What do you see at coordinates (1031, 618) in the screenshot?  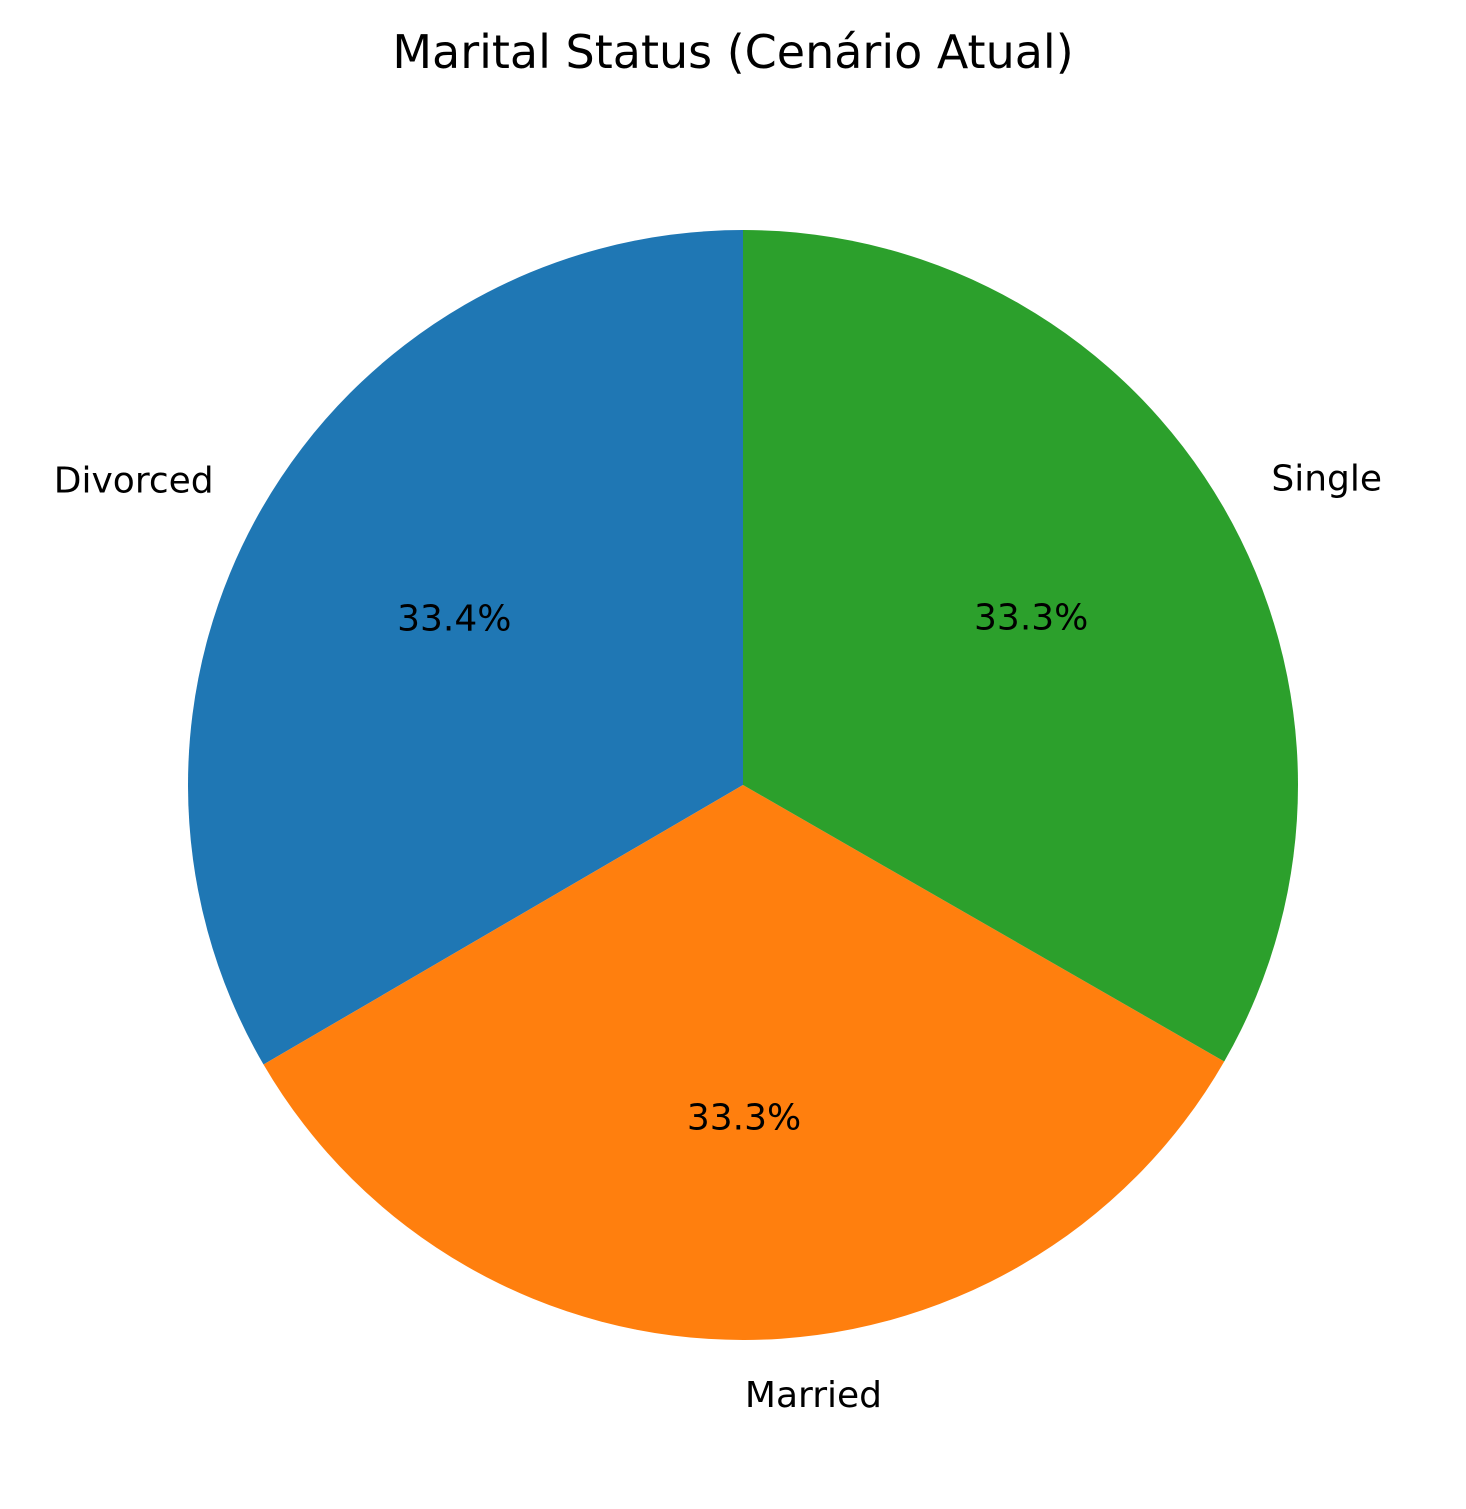 I see `pie-percent-label-single: 33.3%` at bounding box center [1031, 618].